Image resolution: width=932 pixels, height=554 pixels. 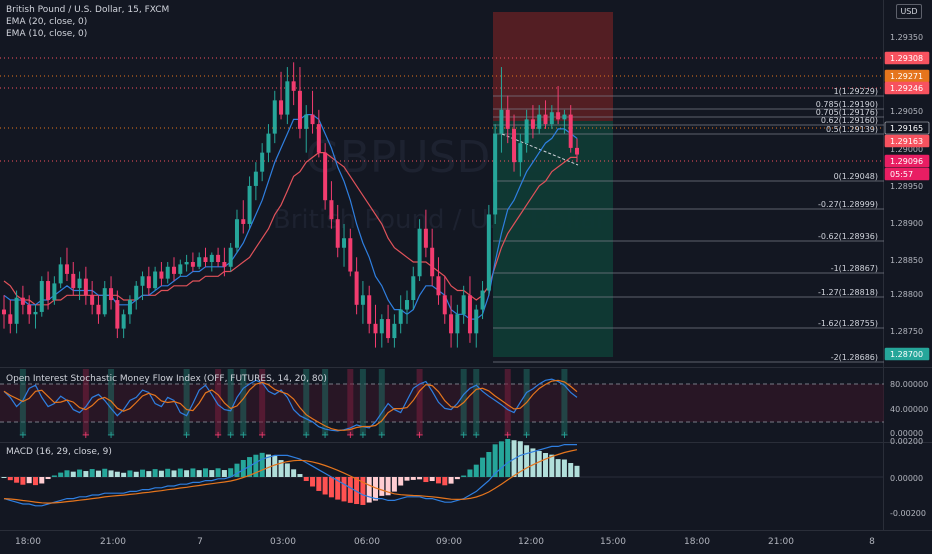 What do you see at coordinates (111, 435) in the screenshot?
I see `oi-signal-mark-2: +` at bounding box center [111, 435].